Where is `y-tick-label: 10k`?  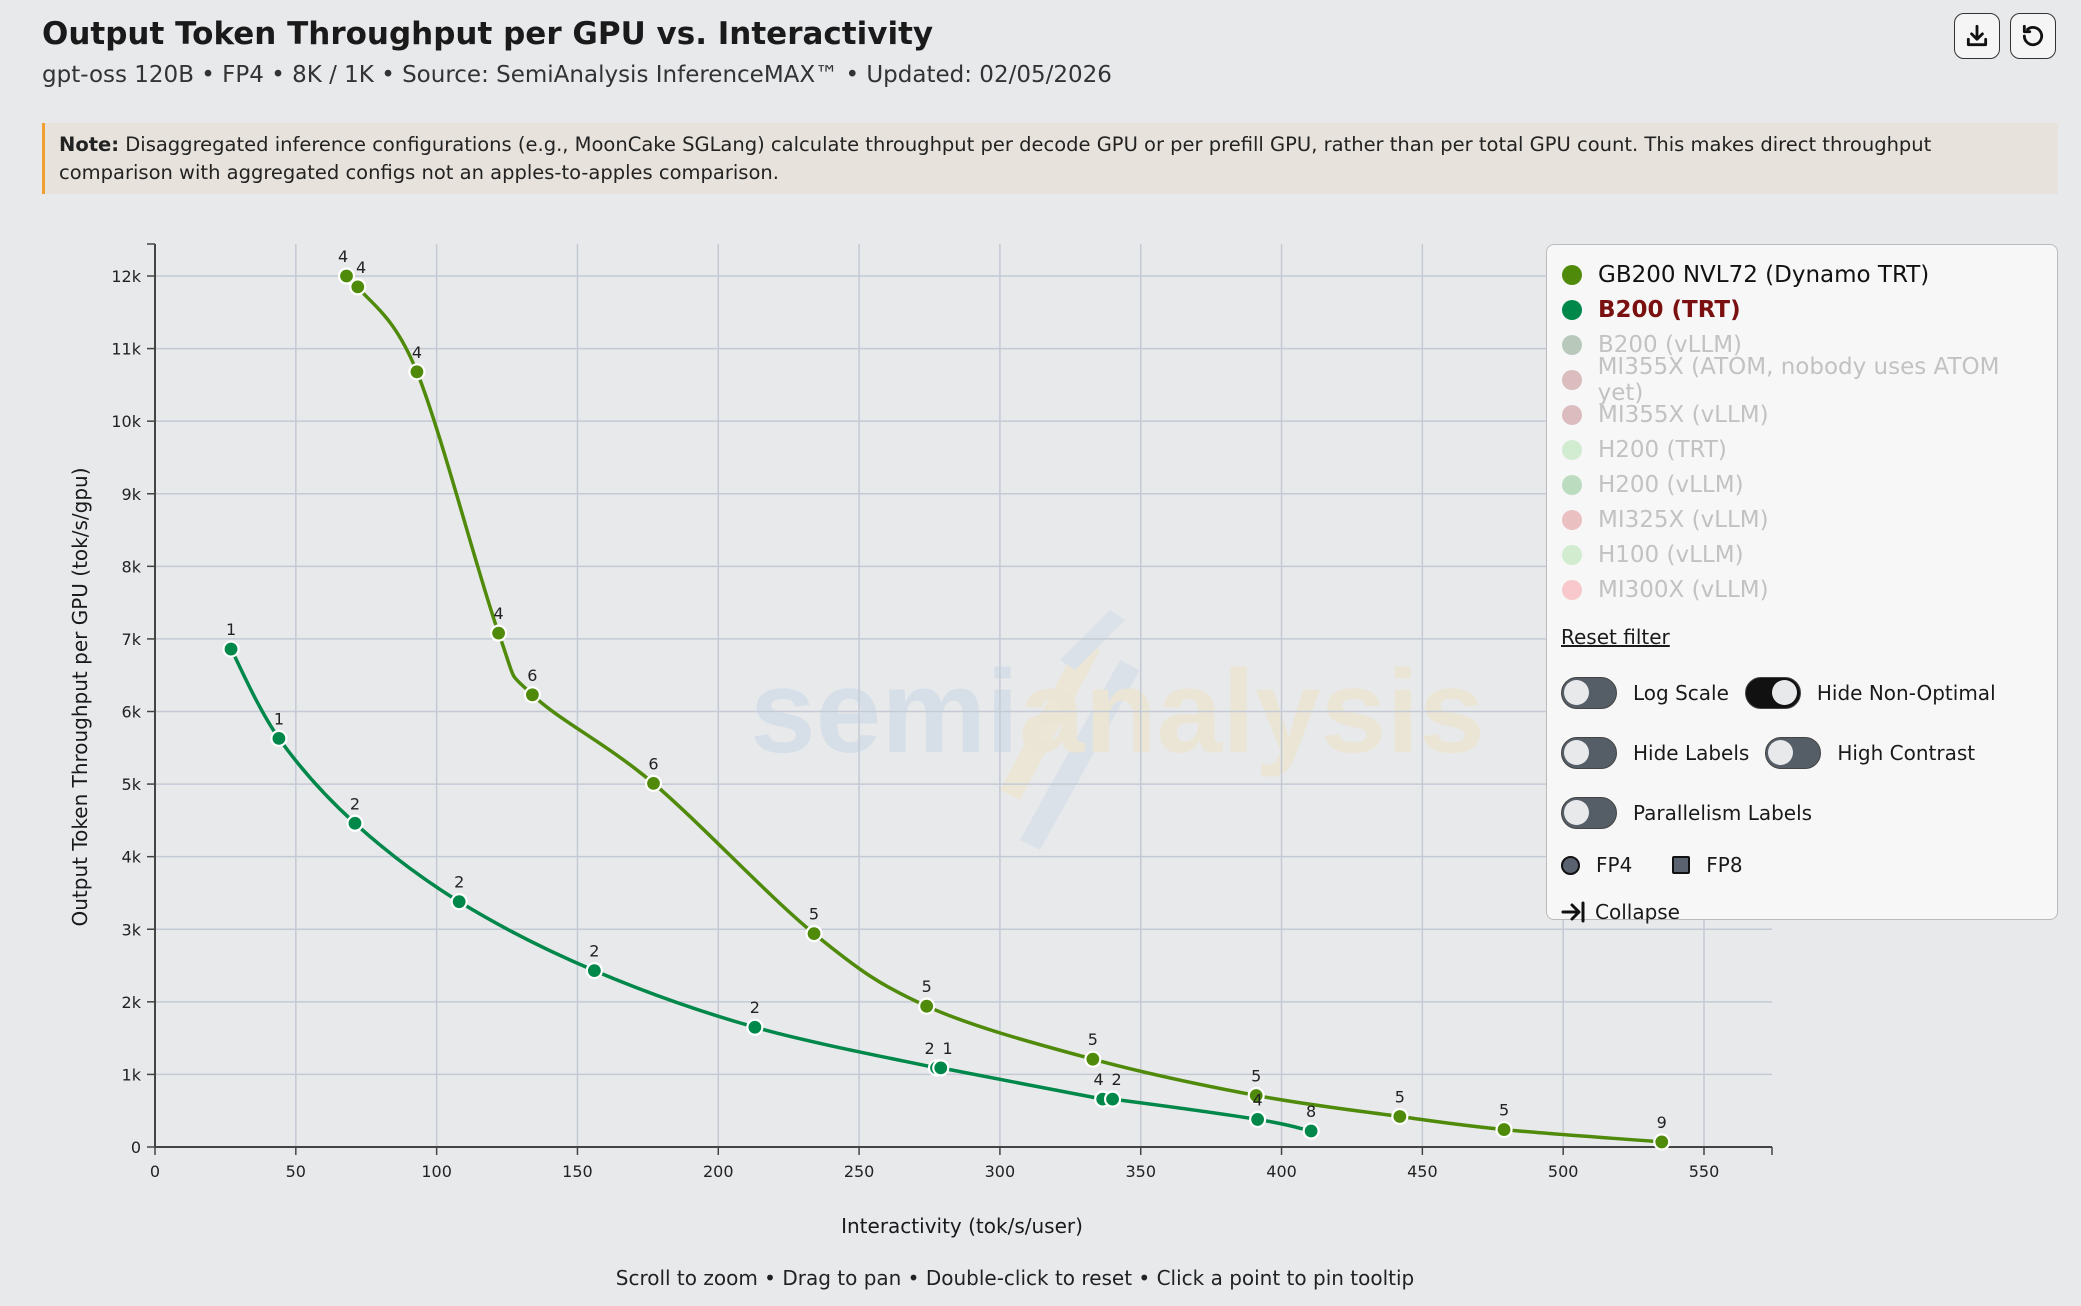 y-tick-label: 10k is located at coordinates (126, 421).